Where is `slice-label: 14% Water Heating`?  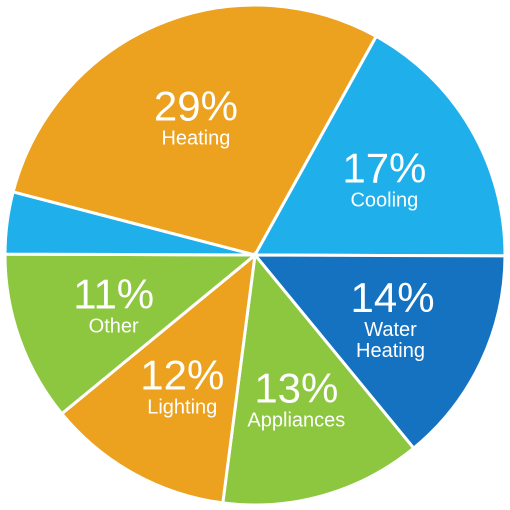
slice-label: 14% Water Heating is located at coordinates (392, 318).